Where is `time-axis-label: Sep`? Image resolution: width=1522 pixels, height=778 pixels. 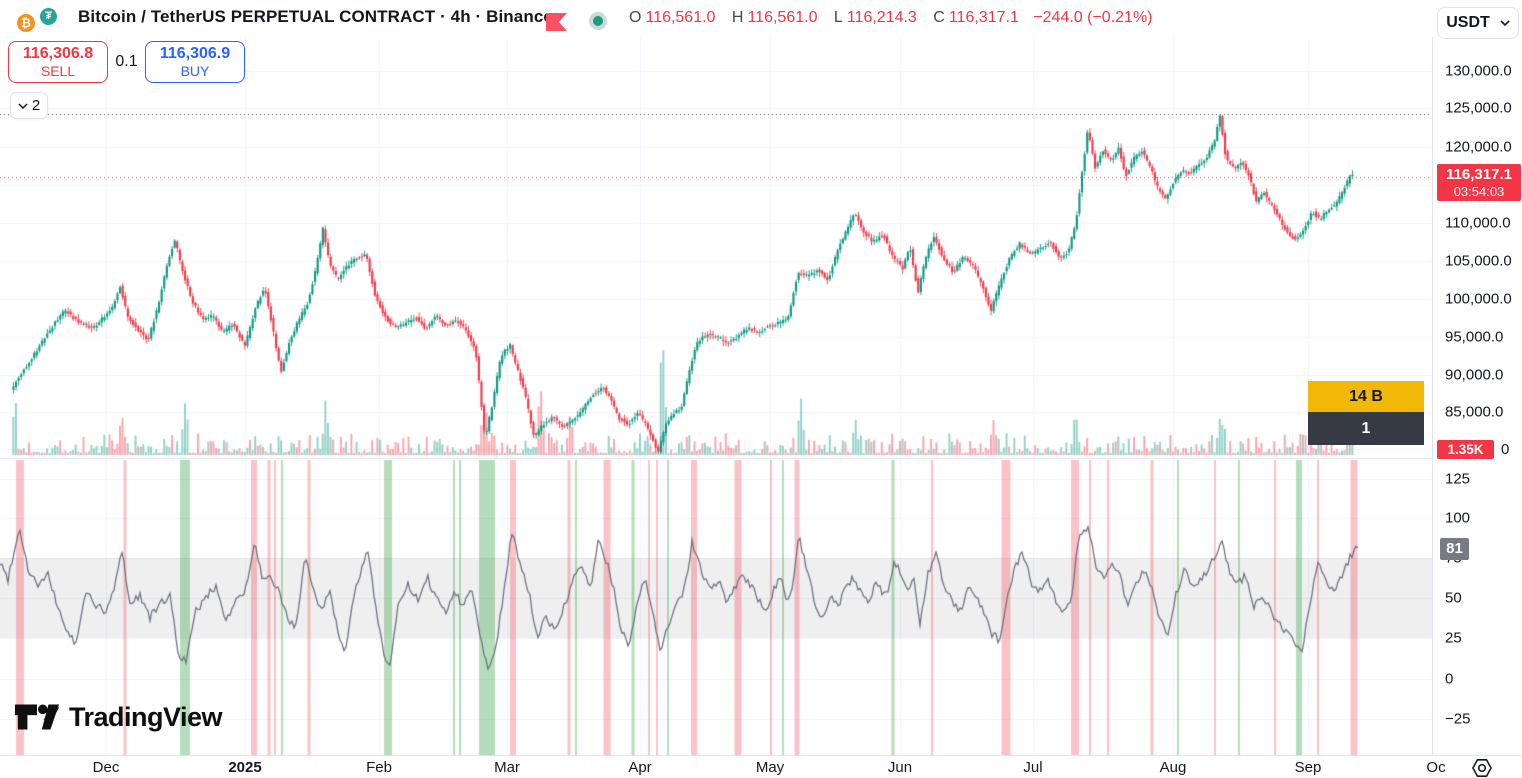
time-axis-label: Sep is located at coordinates (1308, 767).